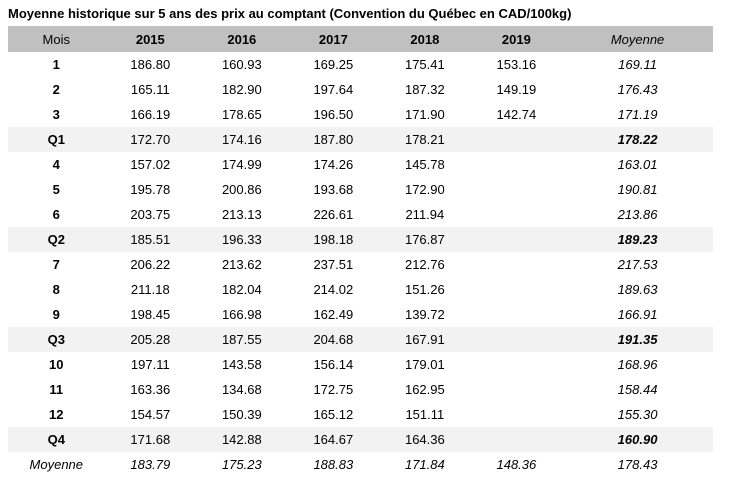 This screenshot has height=482, width=743. Describe the element at coordinates (56, 114) in the screenshot. I see `row-label: 3` at that location.